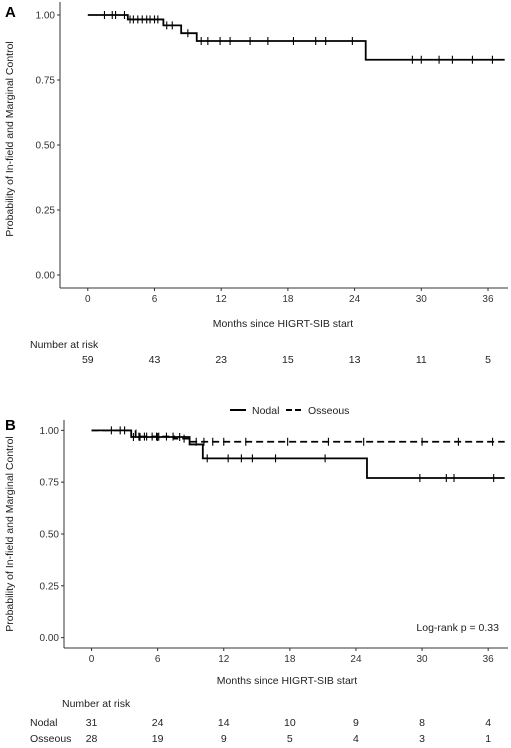 The height and width of the screenshot is (748, 511). Describe the element at coordinates (265, 411) in the screenshot. I see `legend-nodal-label: Nodal` at that location.